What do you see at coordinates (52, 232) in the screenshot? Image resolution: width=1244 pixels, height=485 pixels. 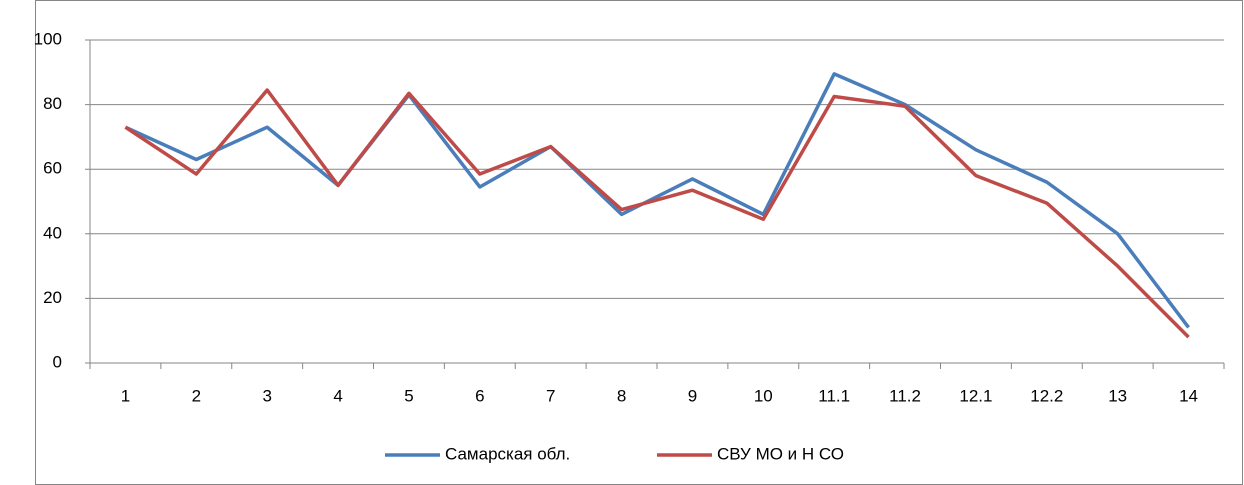 I see `y-tick-label: 40` at bounding box center [52, 232].